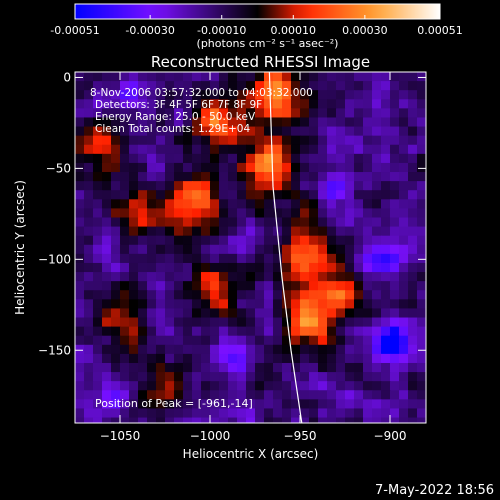 This screenshot has width=500, height=500. I want to click on colorbar-tick-label: 0.00030, so click(365, 30).